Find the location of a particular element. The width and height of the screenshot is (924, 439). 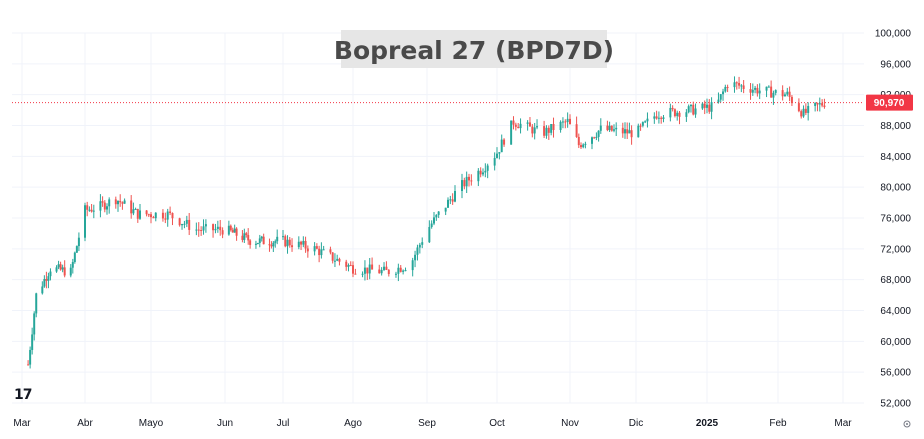

y-tick-label: 60,000 is located at coordinates (895, 342).